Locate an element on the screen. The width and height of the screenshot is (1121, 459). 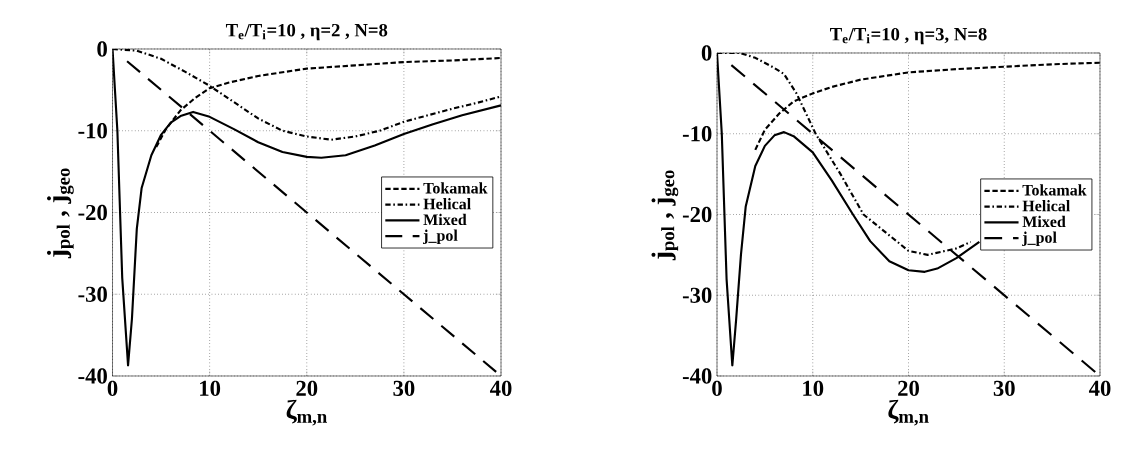
chart-title: T$_{e}$/T$_{i}$=10 , η=2 , N=8 is located at coordinates (306, 32).